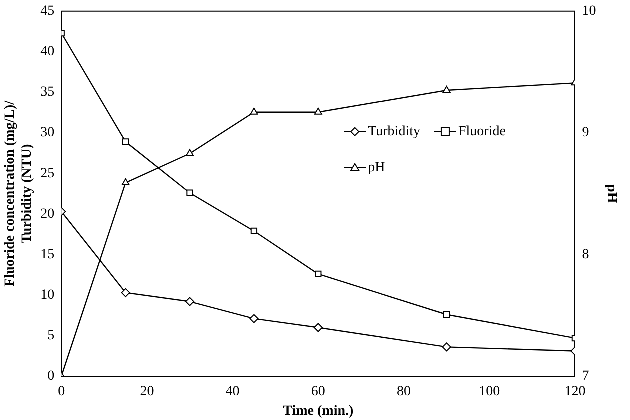 The height and width of the screenshot is (420, 630). Describe the element at coordinates (51, 336) in the screenshot. I see `y-tick-label: 5` at that location.